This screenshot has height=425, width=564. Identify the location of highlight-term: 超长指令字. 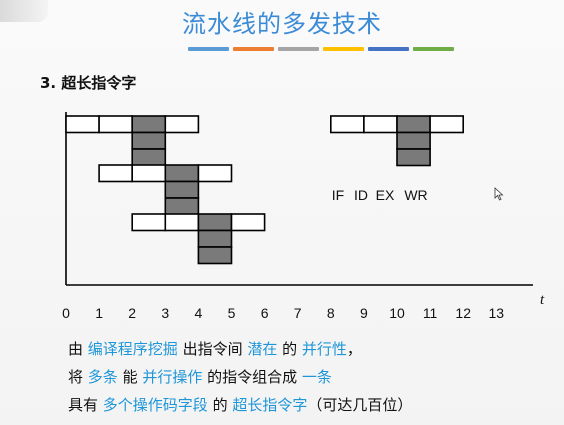
(270, 405).